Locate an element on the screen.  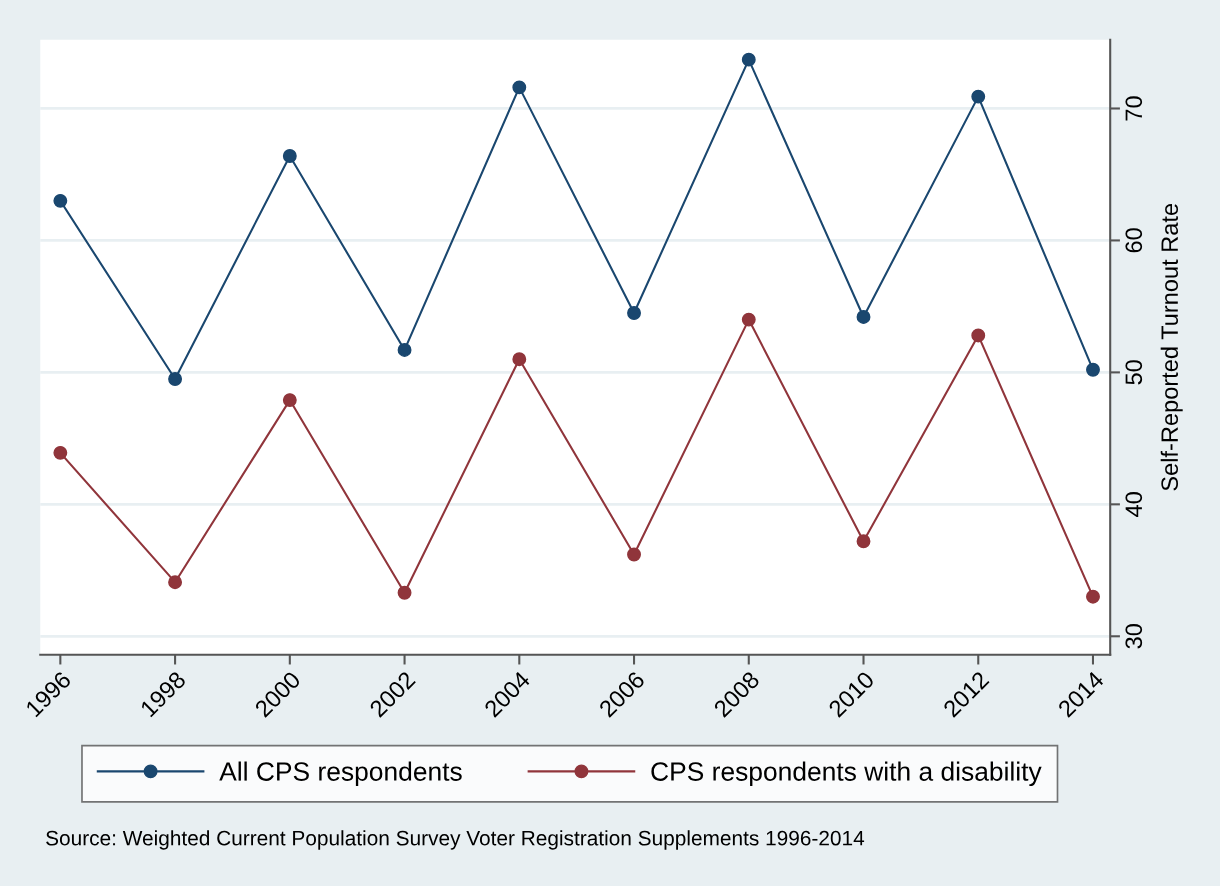
y-tick-label: 60 is located at coordinates (1134, 240).